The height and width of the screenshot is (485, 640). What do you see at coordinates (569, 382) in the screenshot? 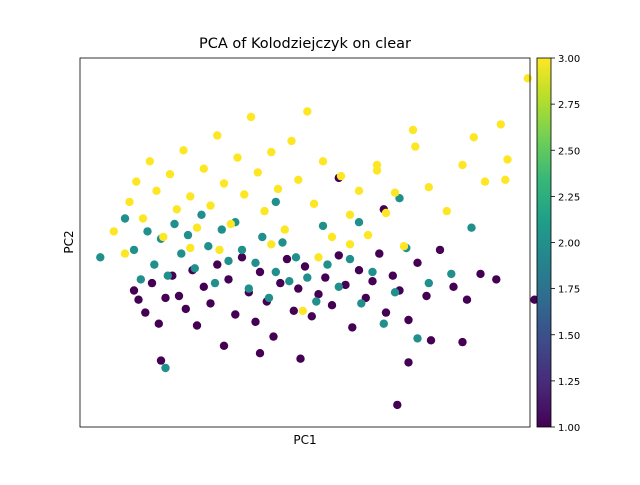
I see `colorbar-tick-label: 1.25` at bounding box center [569, 382].